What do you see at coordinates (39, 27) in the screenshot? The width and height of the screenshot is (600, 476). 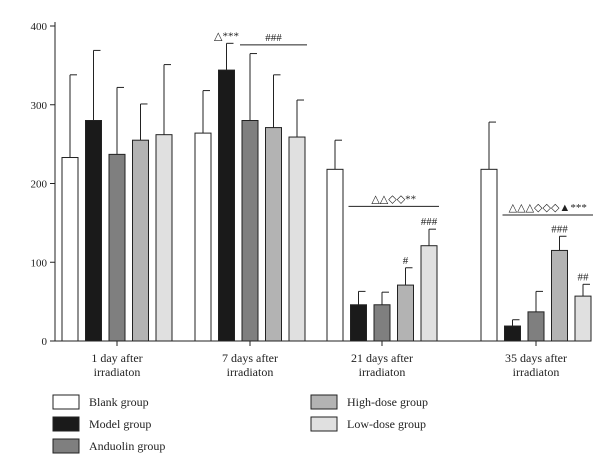 I see `y-tick-label: 400` at bounding box center [39, 27].